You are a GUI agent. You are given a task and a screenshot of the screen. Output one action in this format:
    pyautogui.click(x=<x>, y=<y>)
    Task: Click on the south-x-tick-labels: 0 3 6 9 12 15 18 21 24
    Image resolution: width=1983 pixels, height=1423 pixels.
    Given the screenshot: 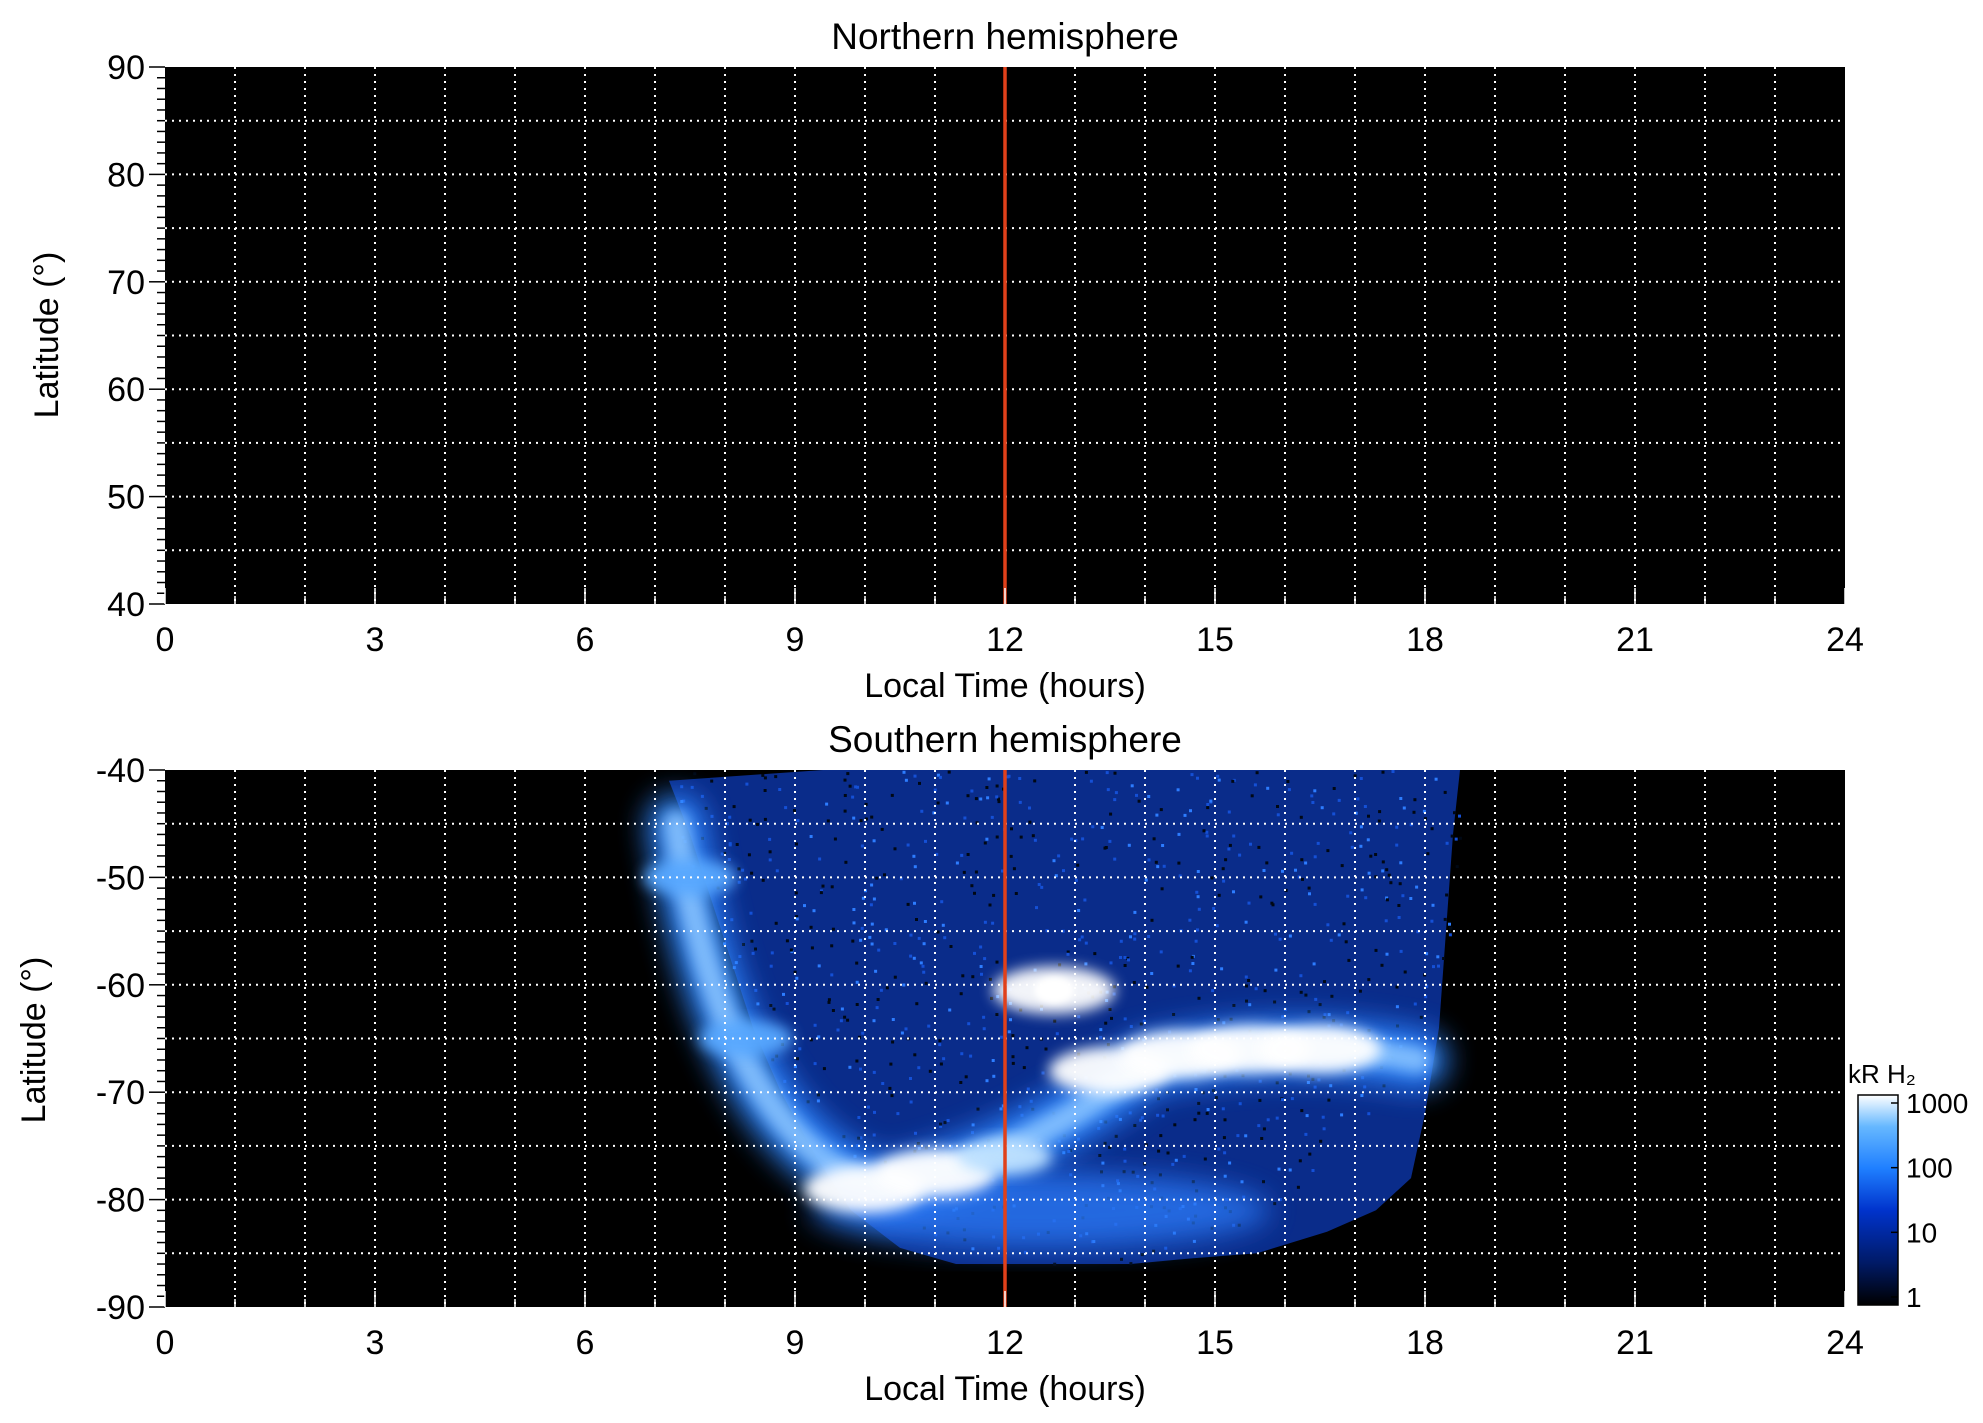 What is the action you would take?
    pyautogui.click(x=1010, y=1343)
    